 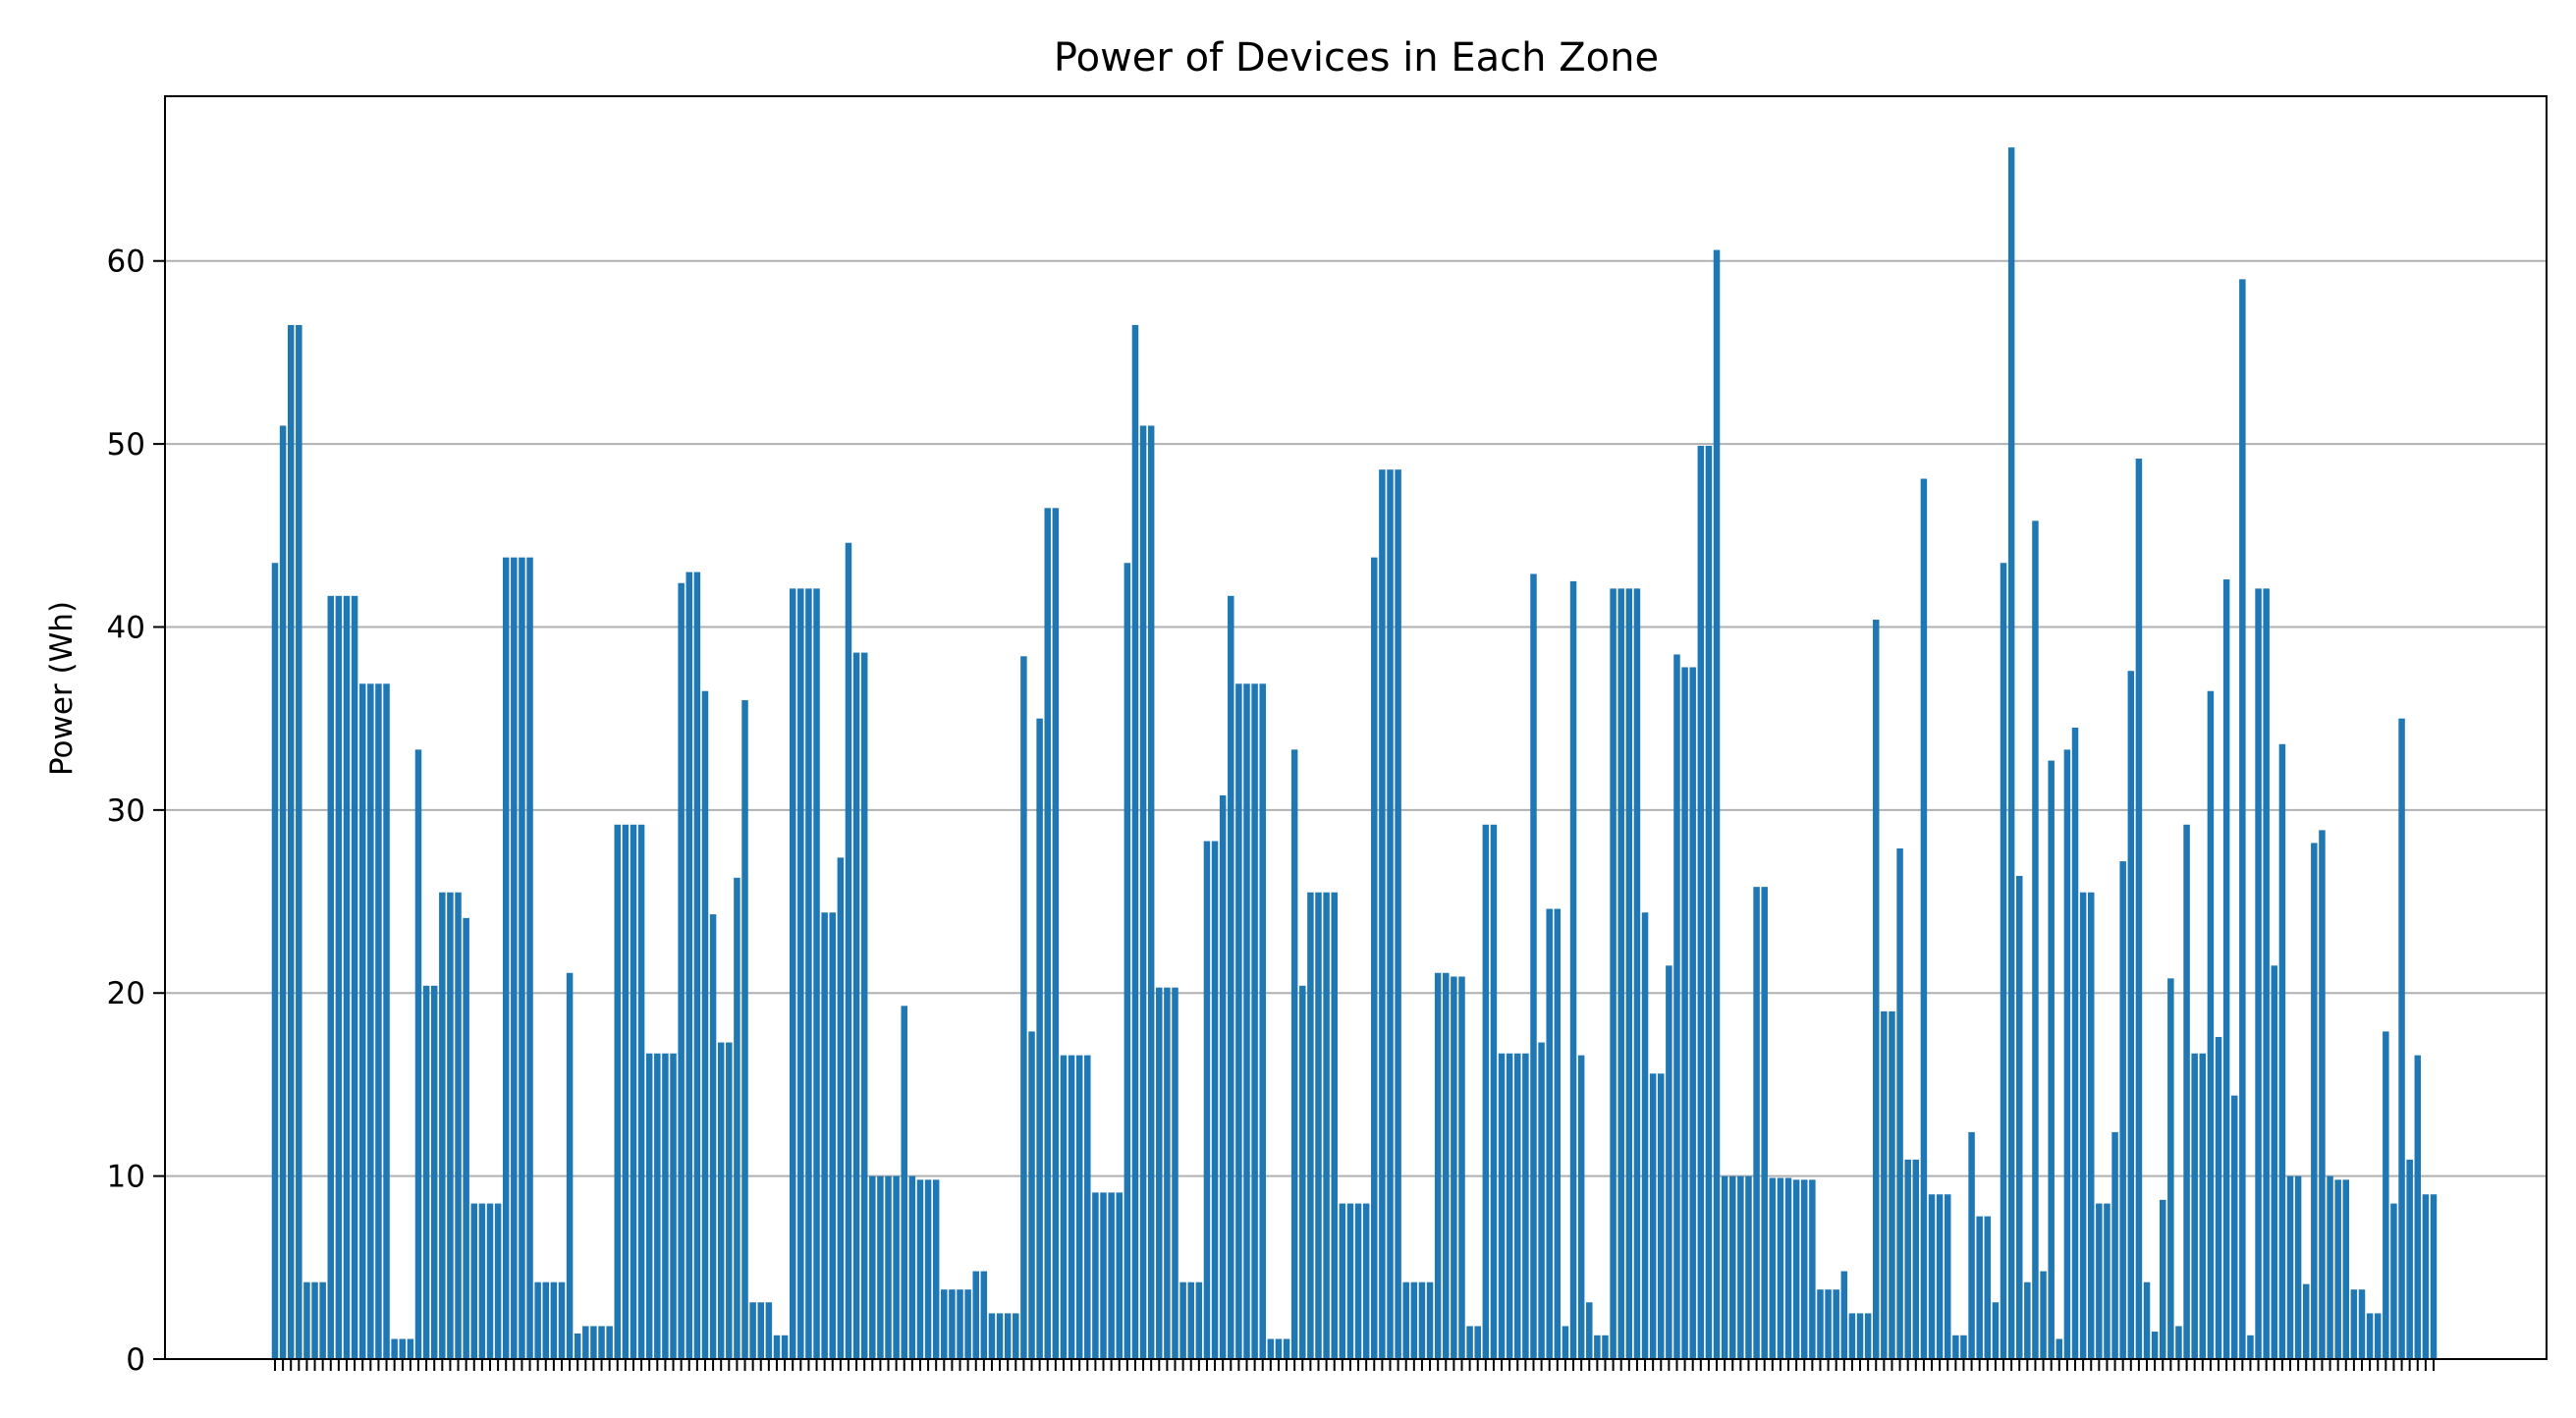 What do you see at coordinates (62, 688) in the screenshot?
I see `y-axis-label: Power (Wh)` at bounding box center [62, 688].